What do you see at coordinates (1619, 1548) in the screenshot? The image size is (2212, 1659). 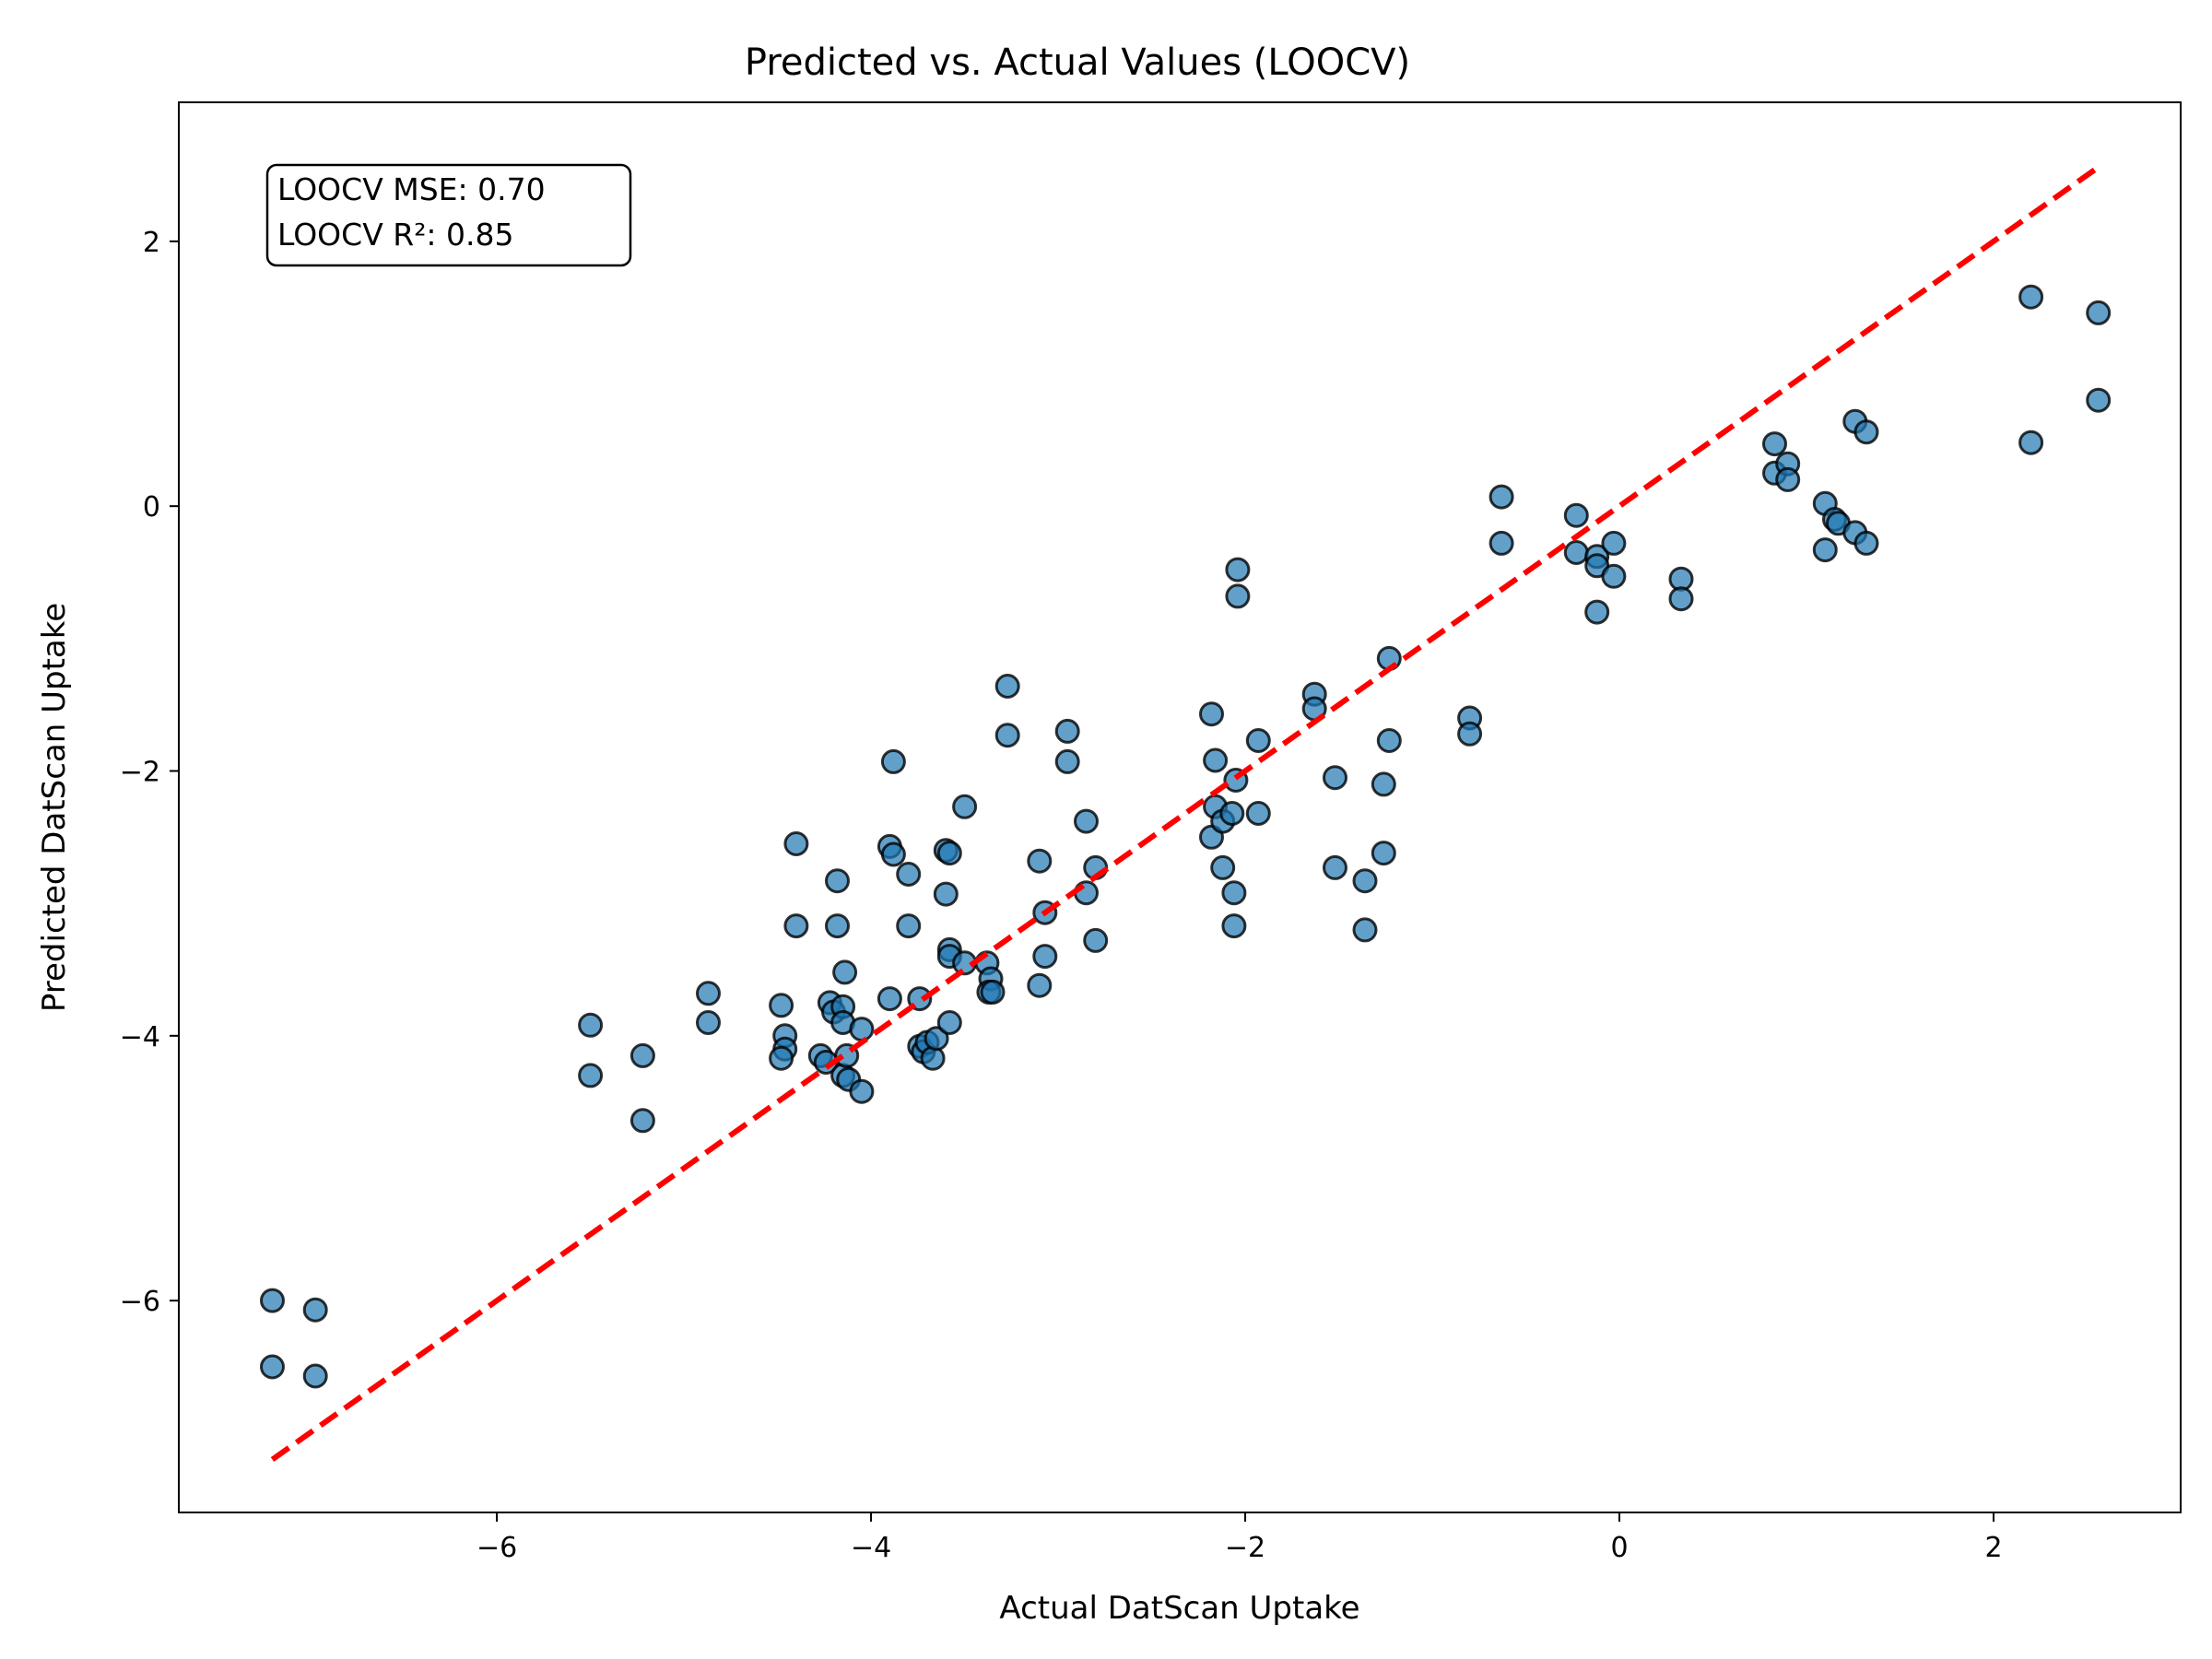 I see `x-tick-label: 0` at bounding box center [1619, 1548].